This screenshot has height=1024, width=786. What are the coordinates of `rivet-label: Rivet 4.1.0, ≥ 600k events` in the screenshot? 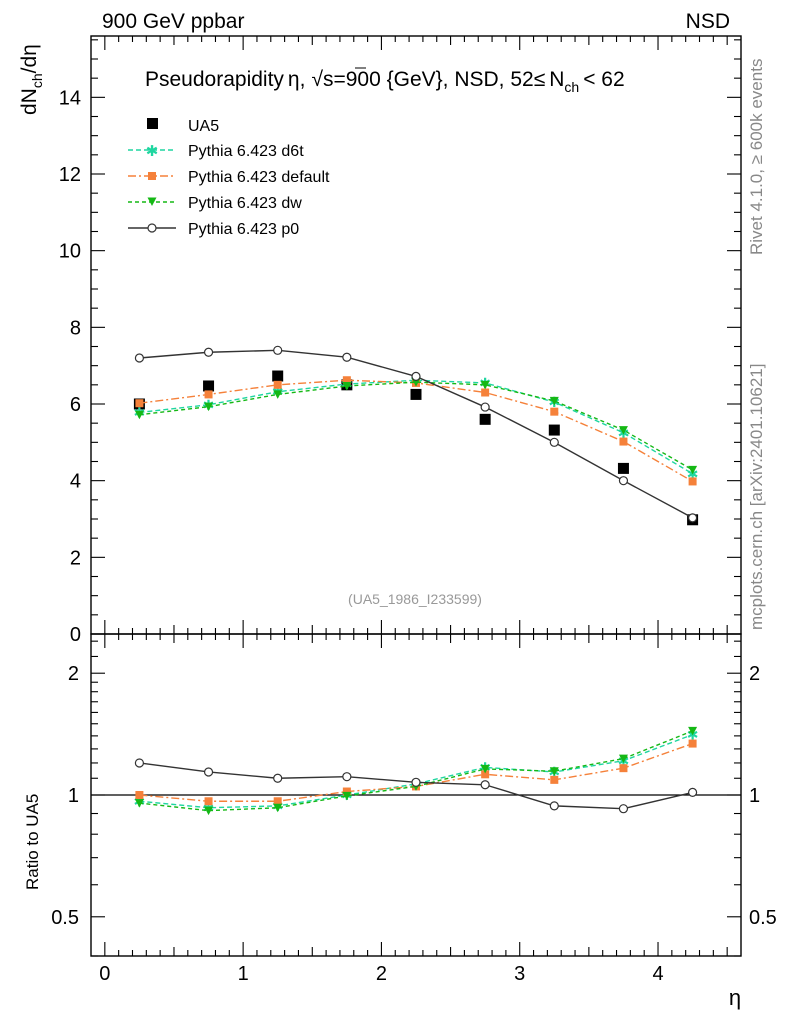 It's located at (756, 157).